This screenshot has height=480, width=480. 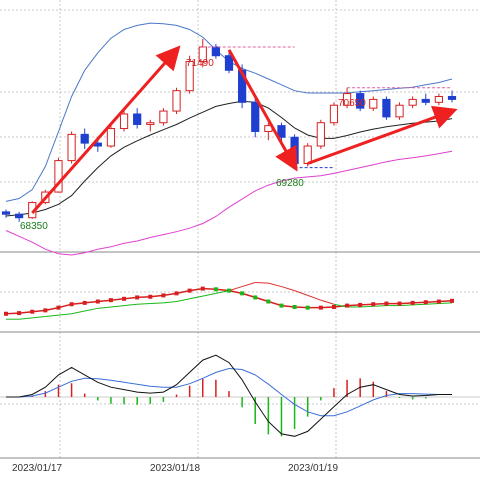 I want to click on label-70650: 70650, so click(x=352, y=103).